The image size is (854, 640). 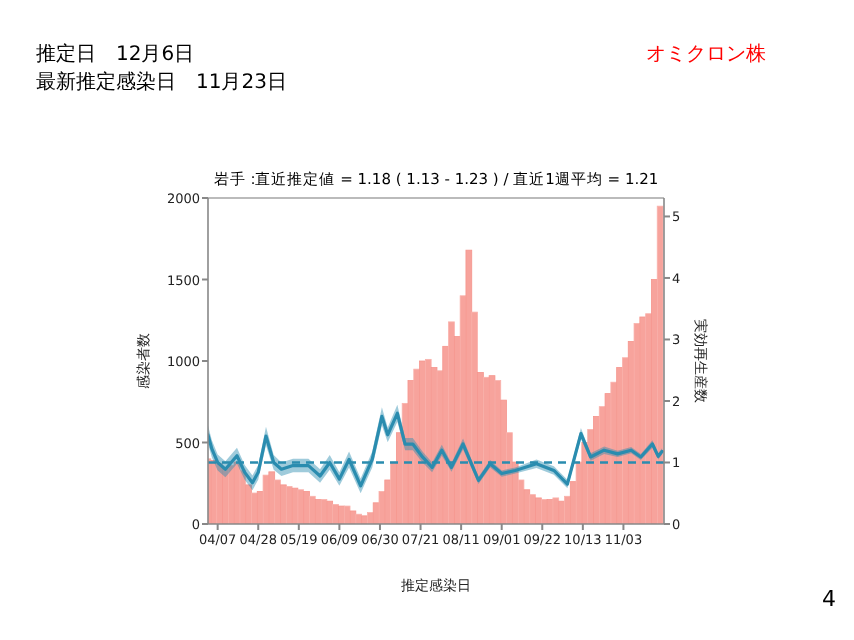 I want to click on text: 推定日 12月6日, so click(x=115, y=54).